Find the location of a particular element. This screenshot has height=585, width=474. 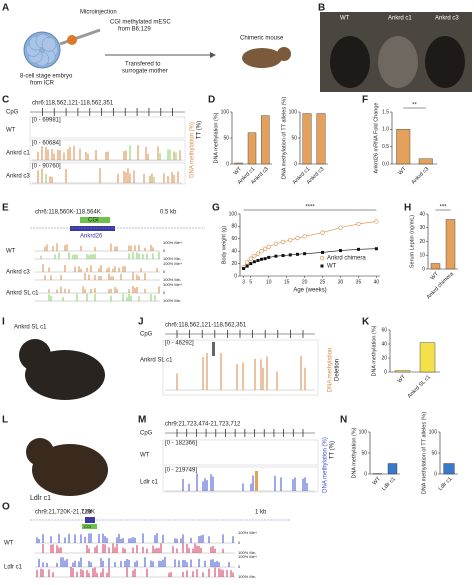

y-tick-label: 80 is located at coordinates (234, 227).